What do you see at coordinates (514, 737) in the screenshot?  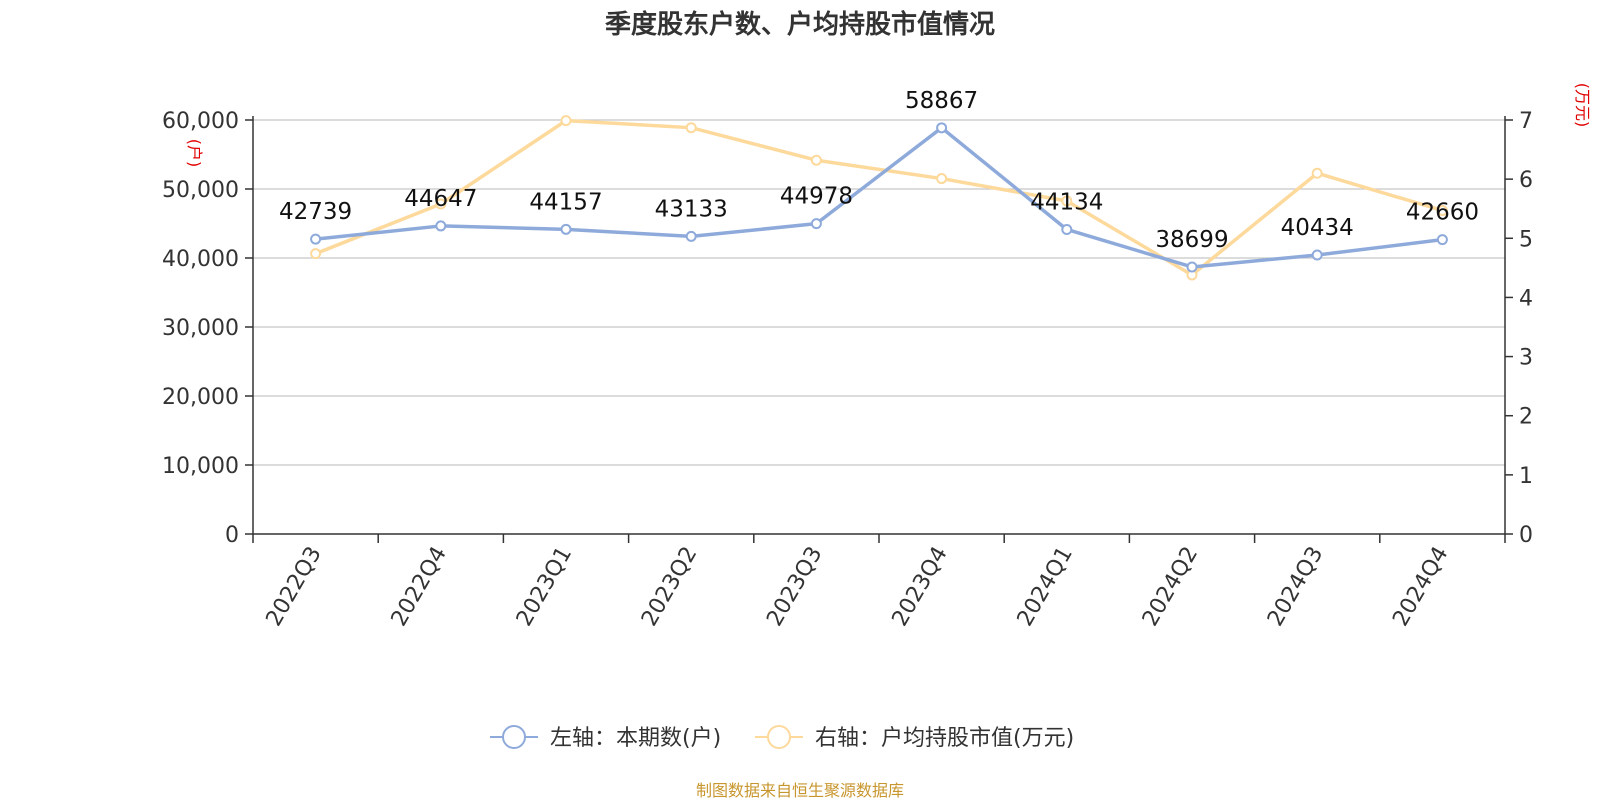 I see `legend-marker-left-series` at bounding box center [514, 737].